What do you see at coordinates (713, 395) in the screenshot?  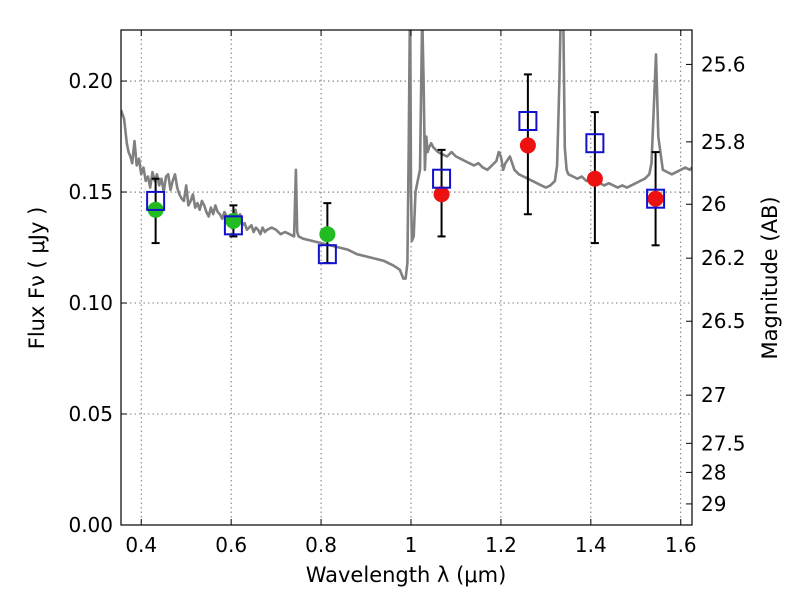 I see `right-tick-label: 27` at bounding box center [713, 395].